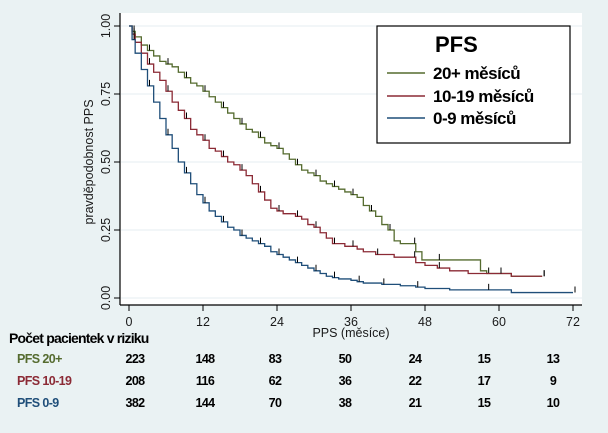  Describe the element at coordinates (203, 322) in the screenshot. I see `x-tick-label: 12` at that location.